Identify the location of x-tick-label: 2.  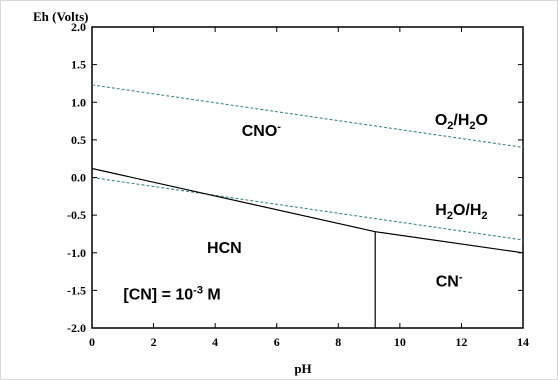
(154, 342).